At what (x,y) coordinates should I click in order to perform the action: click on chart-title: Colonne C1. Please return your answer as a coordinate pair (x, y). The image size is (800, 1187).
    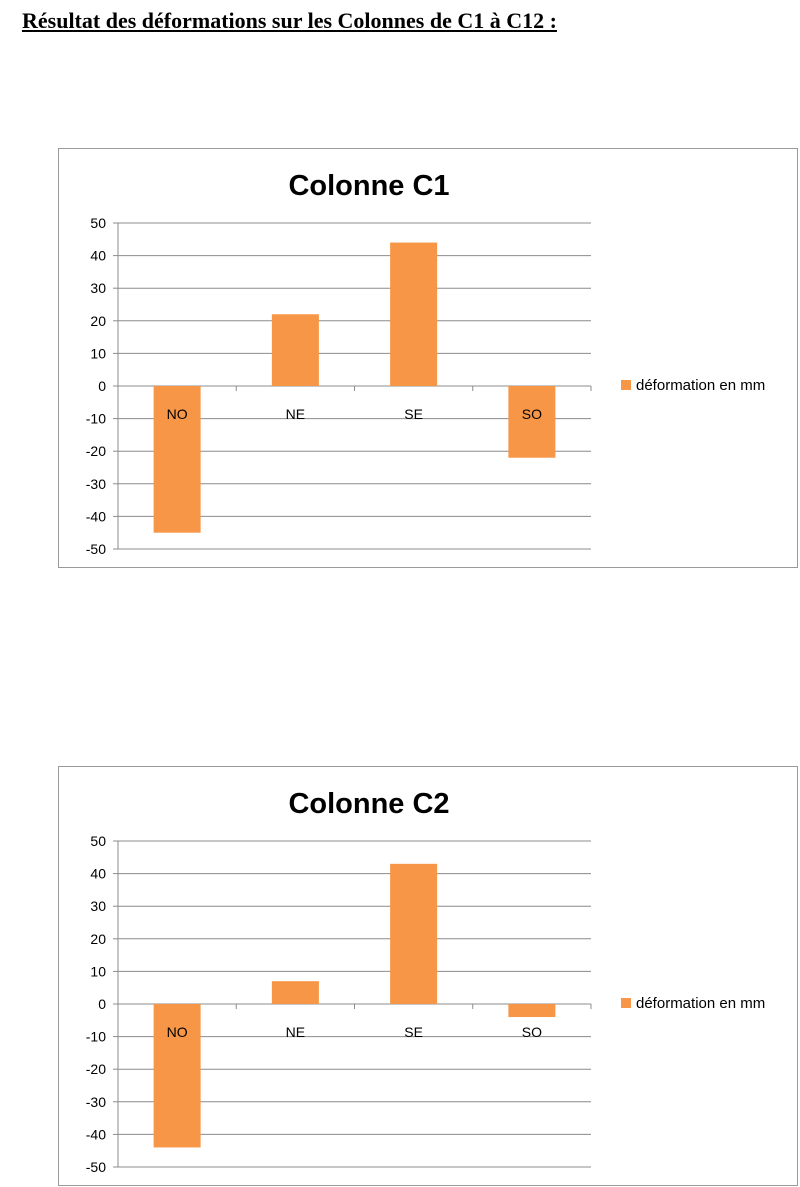
    Looking at the image, I should click on (368, 186).